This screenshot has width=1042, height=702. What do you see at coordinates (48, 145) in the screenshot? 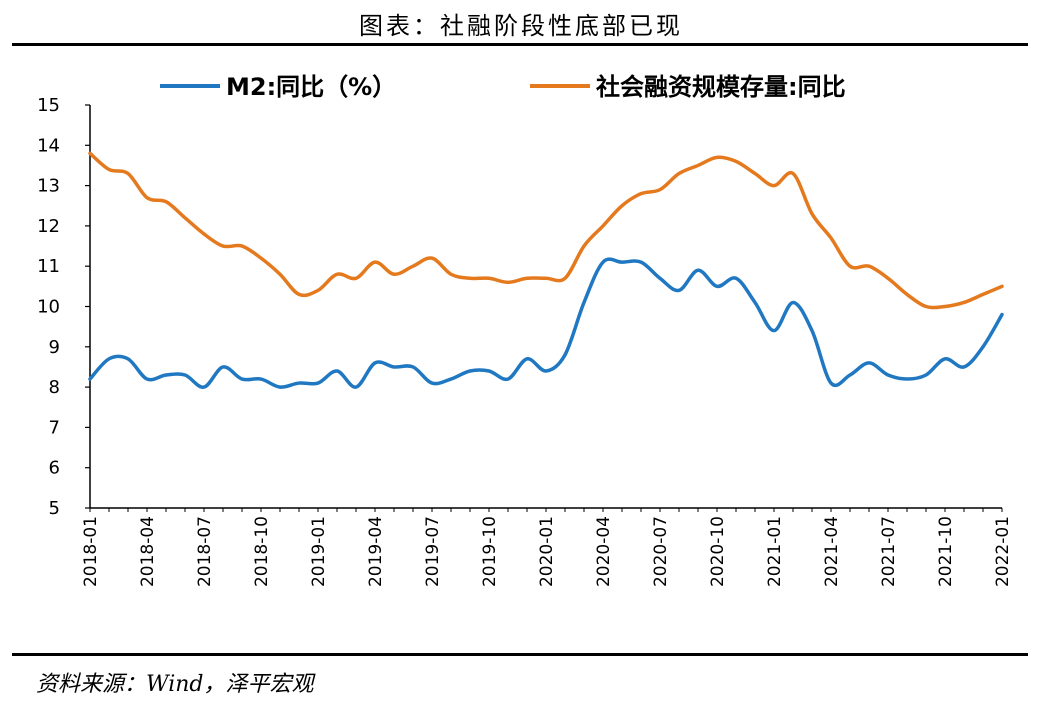
I see `y-tick-label: 14` at bounding box center [48, 145].